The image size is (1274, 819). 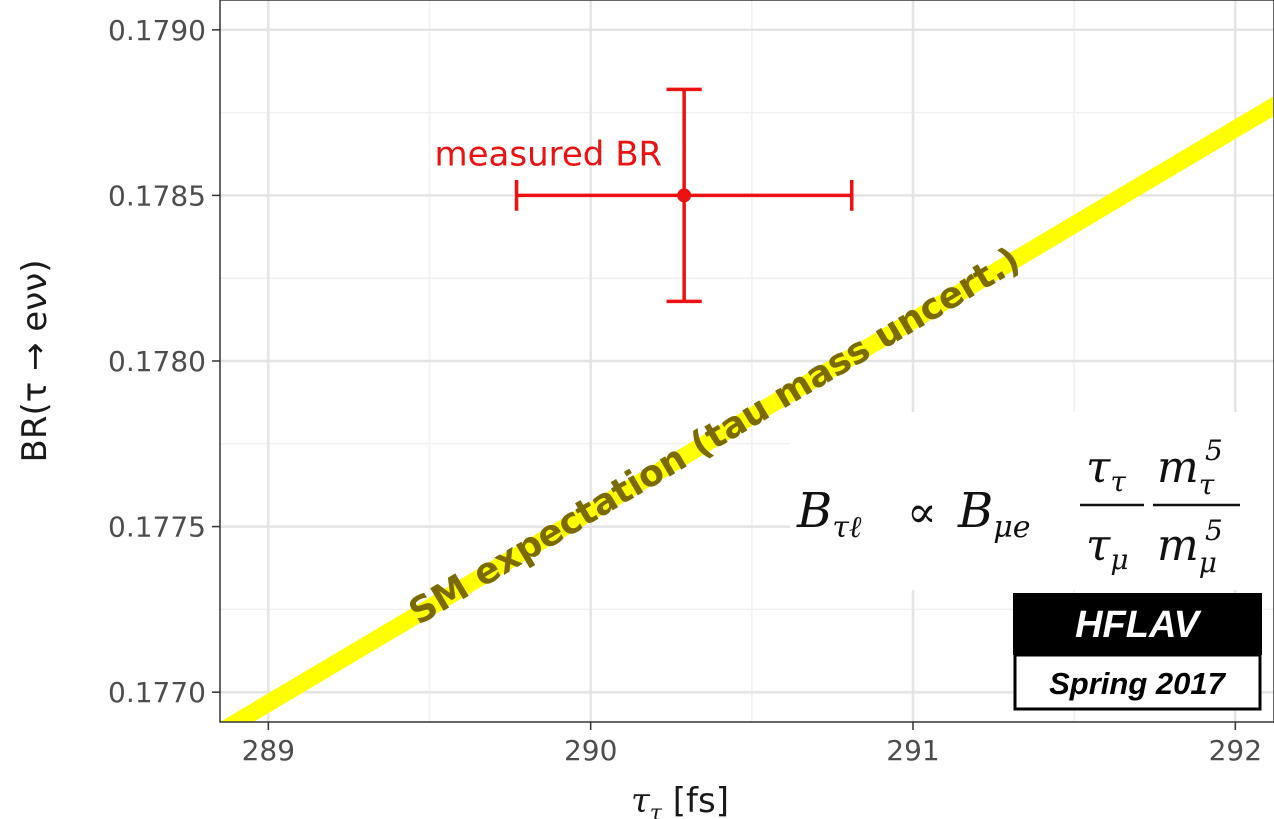 What do you see at coordinates (157, 195) in the screenshot?
I see `y-tick-label: 0.1785` at bounding box center [157, 195].